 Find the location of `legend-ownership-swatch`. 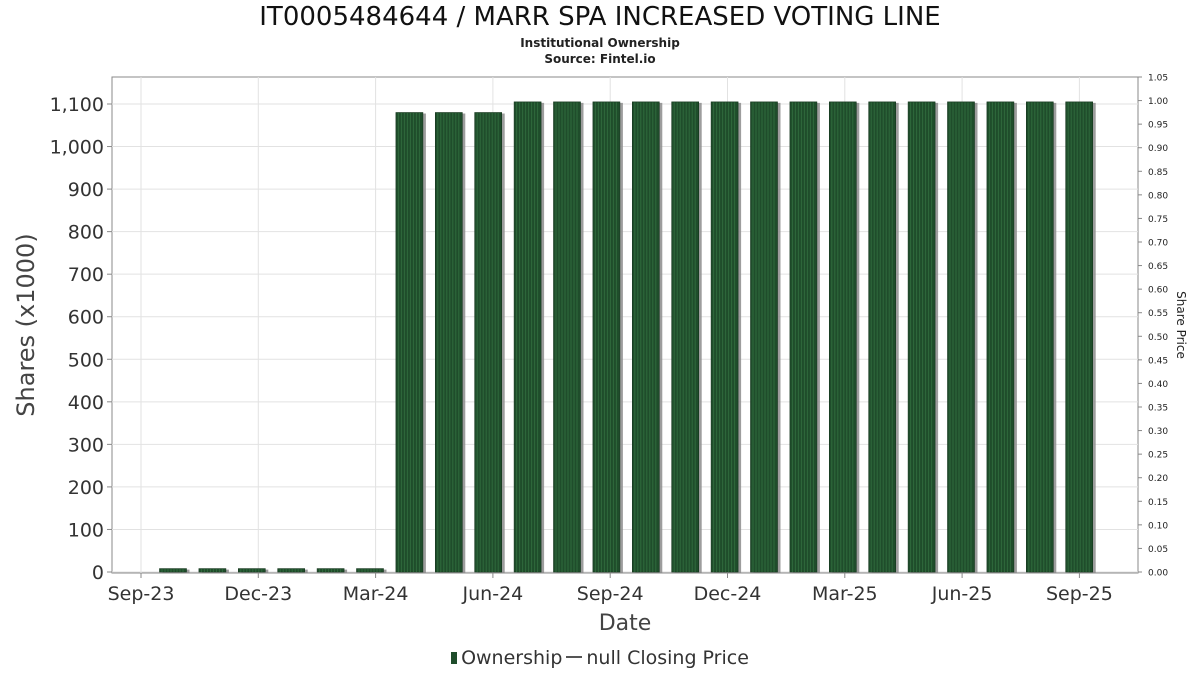

legend-ownership-swatch is located at coordinates (454, 658).